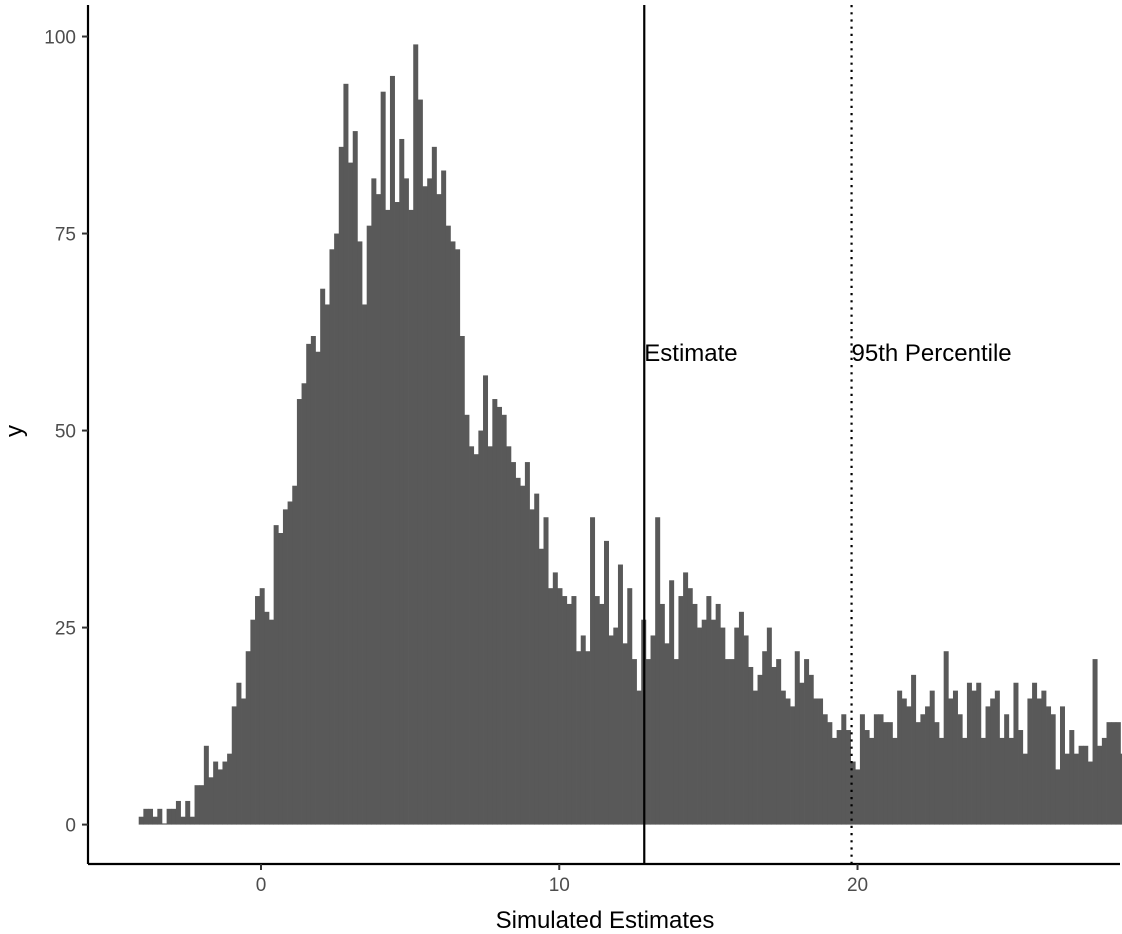 The height and width of the screenshot is (934, 1122). What do you see at coordinates (559, 885) in the screenshot?
I see `x-tick-label: 10` at bounding box center [559, 885].